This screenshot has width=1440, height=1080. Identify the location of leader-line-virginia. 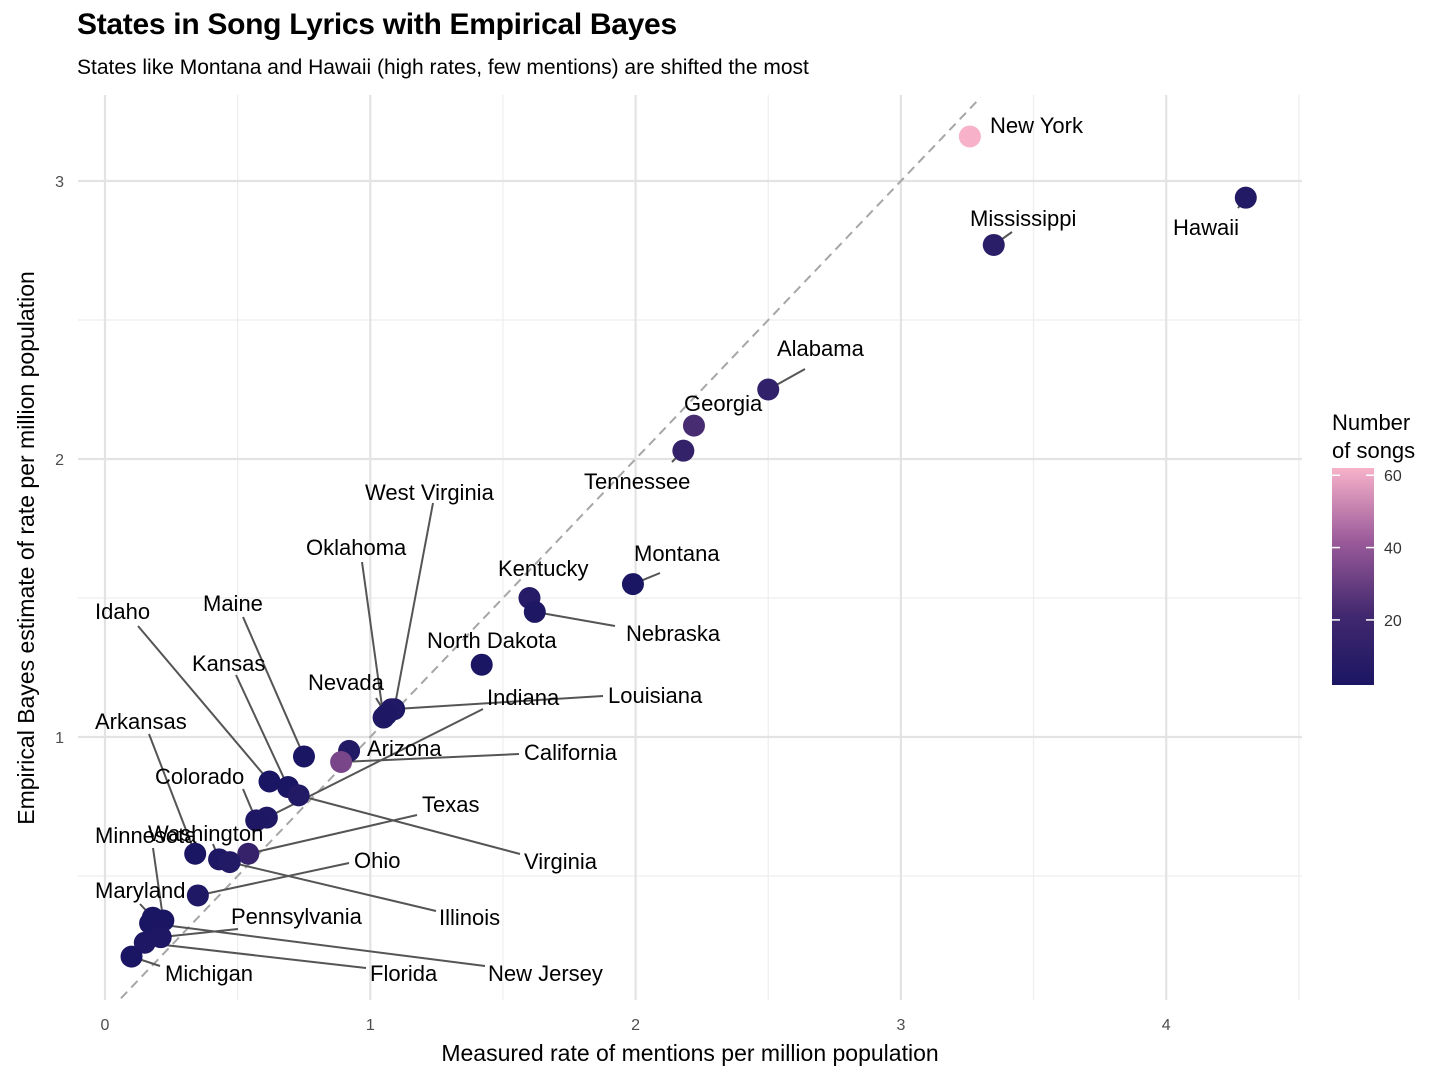
(409, 824).